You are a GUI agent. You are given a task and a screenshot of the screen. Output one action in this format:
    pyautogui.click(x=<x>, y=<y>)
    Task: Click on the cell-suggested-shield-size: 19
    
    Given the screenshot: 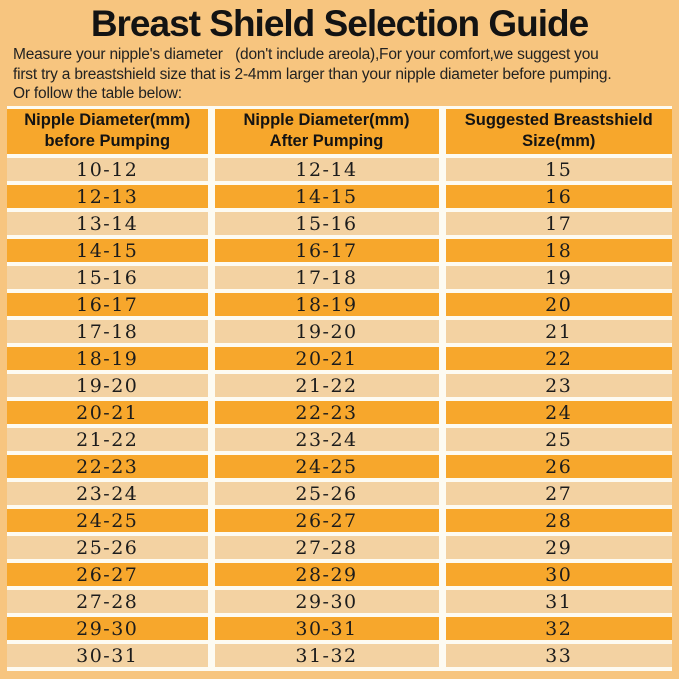 What is the action you would take?
    pyautogui.click(x=555, y=276)
    